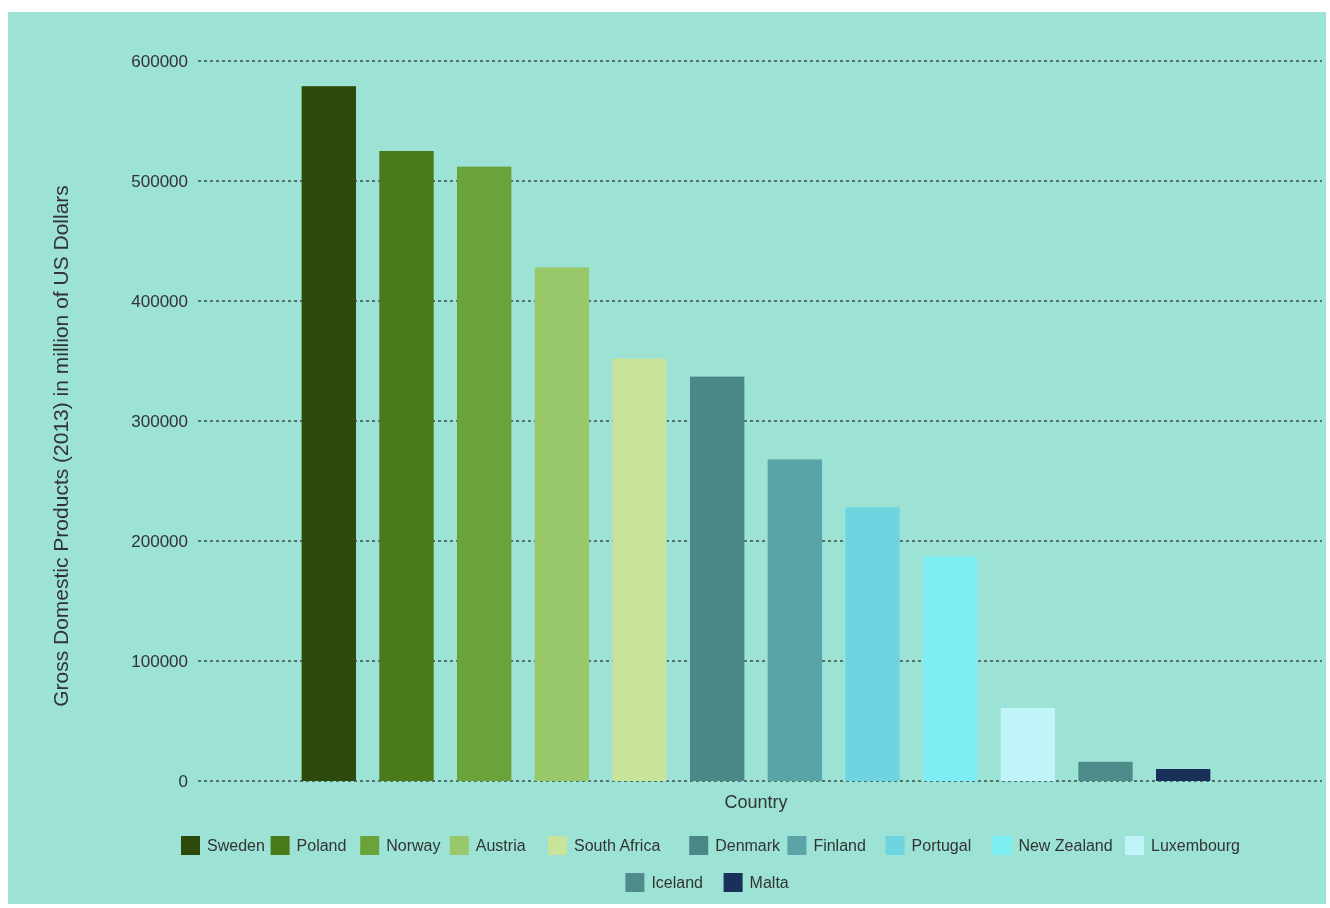  Describe the element at coordinates (321, 845) in the screenshot. I see `legend-label: Poland` at that location.